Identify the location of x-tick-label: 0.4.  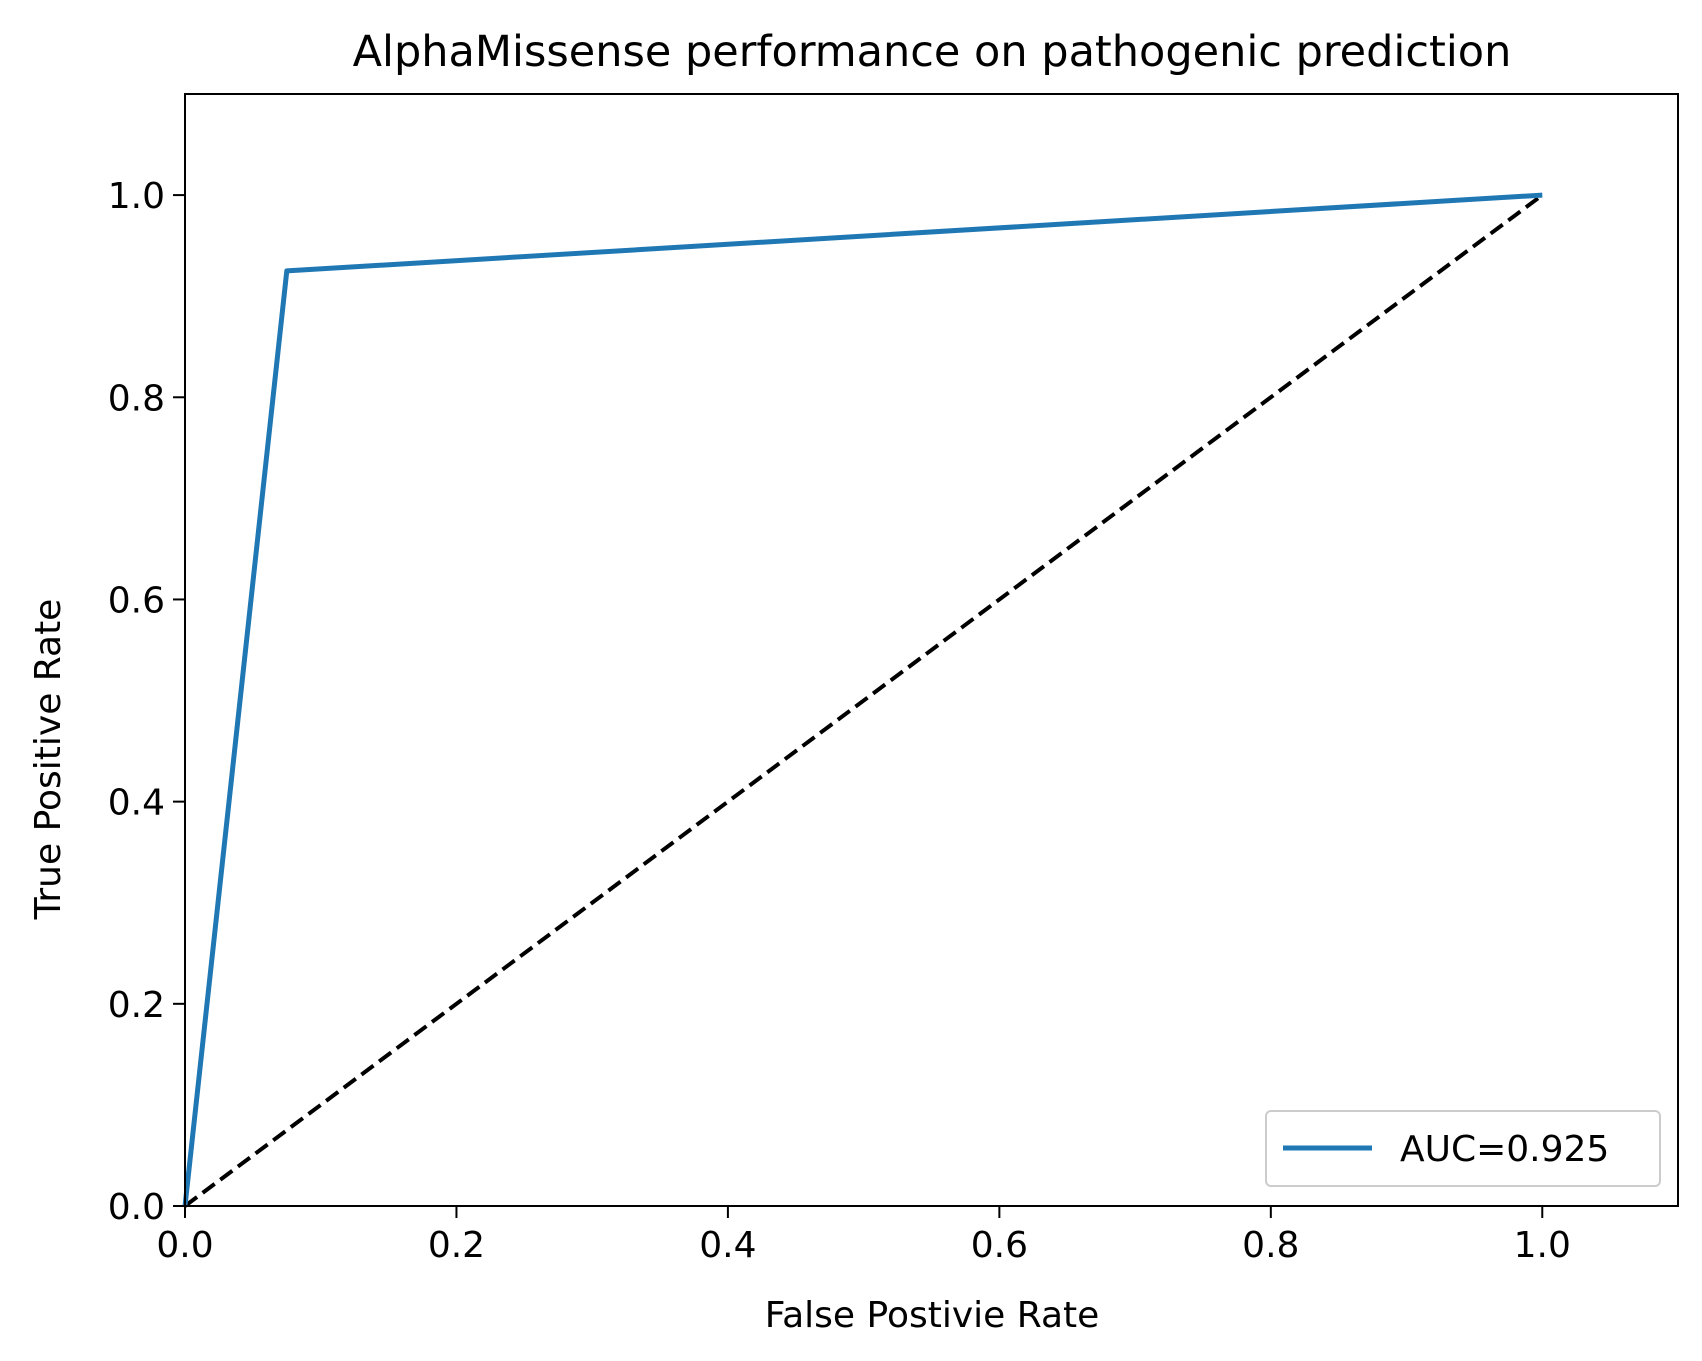
(727, 1245).